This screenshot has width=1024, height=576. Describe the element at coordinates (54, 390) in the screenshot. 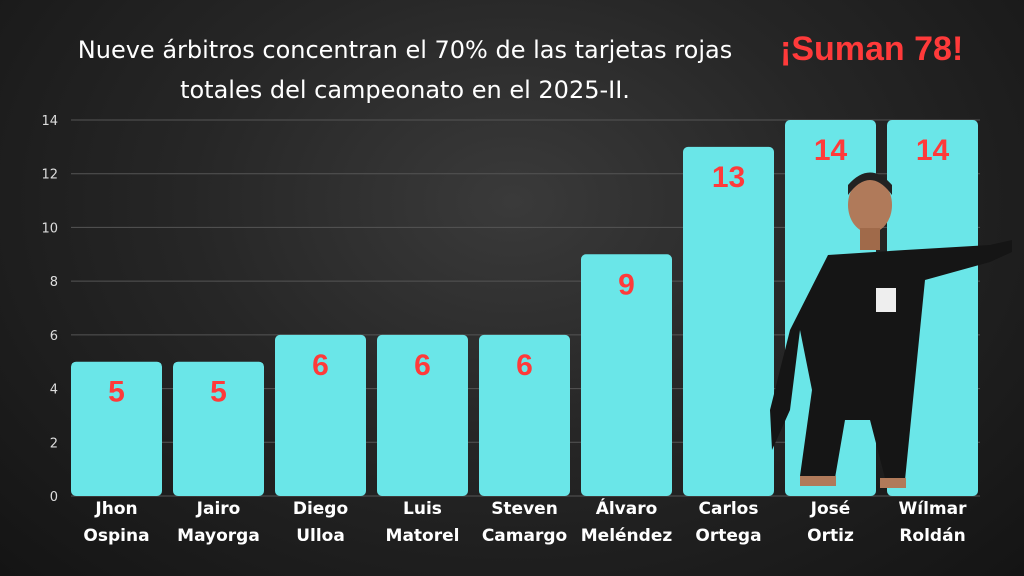

I see `y-tick-label: 4` at that location.